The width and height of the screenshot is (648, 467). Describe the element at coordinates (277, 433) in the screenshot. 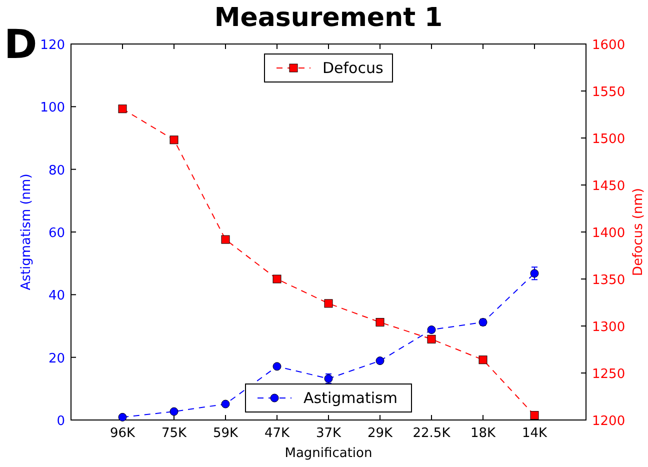

I see `x-tick-label: 47K` at that location.